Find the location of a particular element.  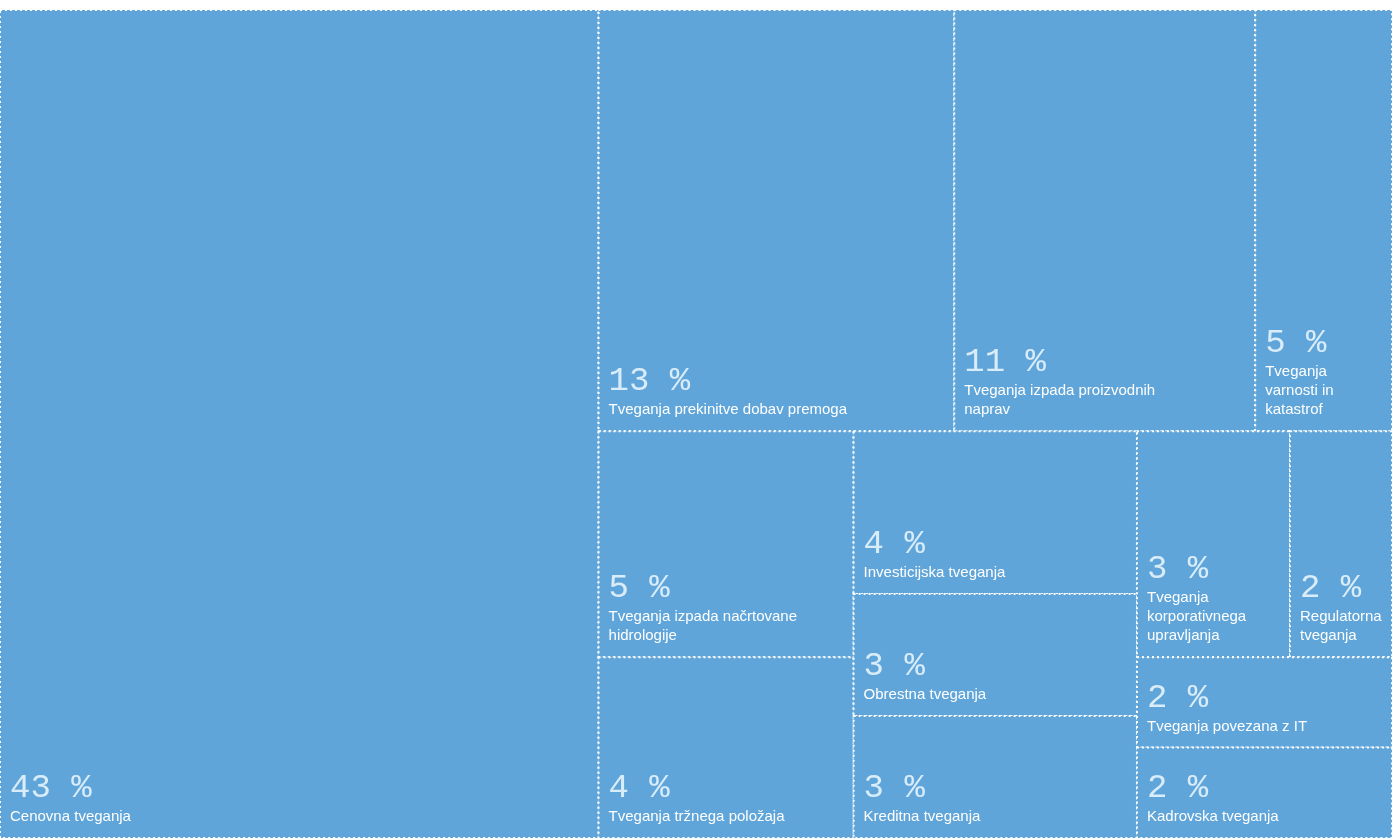

category-label: Tveganja prekinitve dobav premoga is located at coordinates (728, 409).